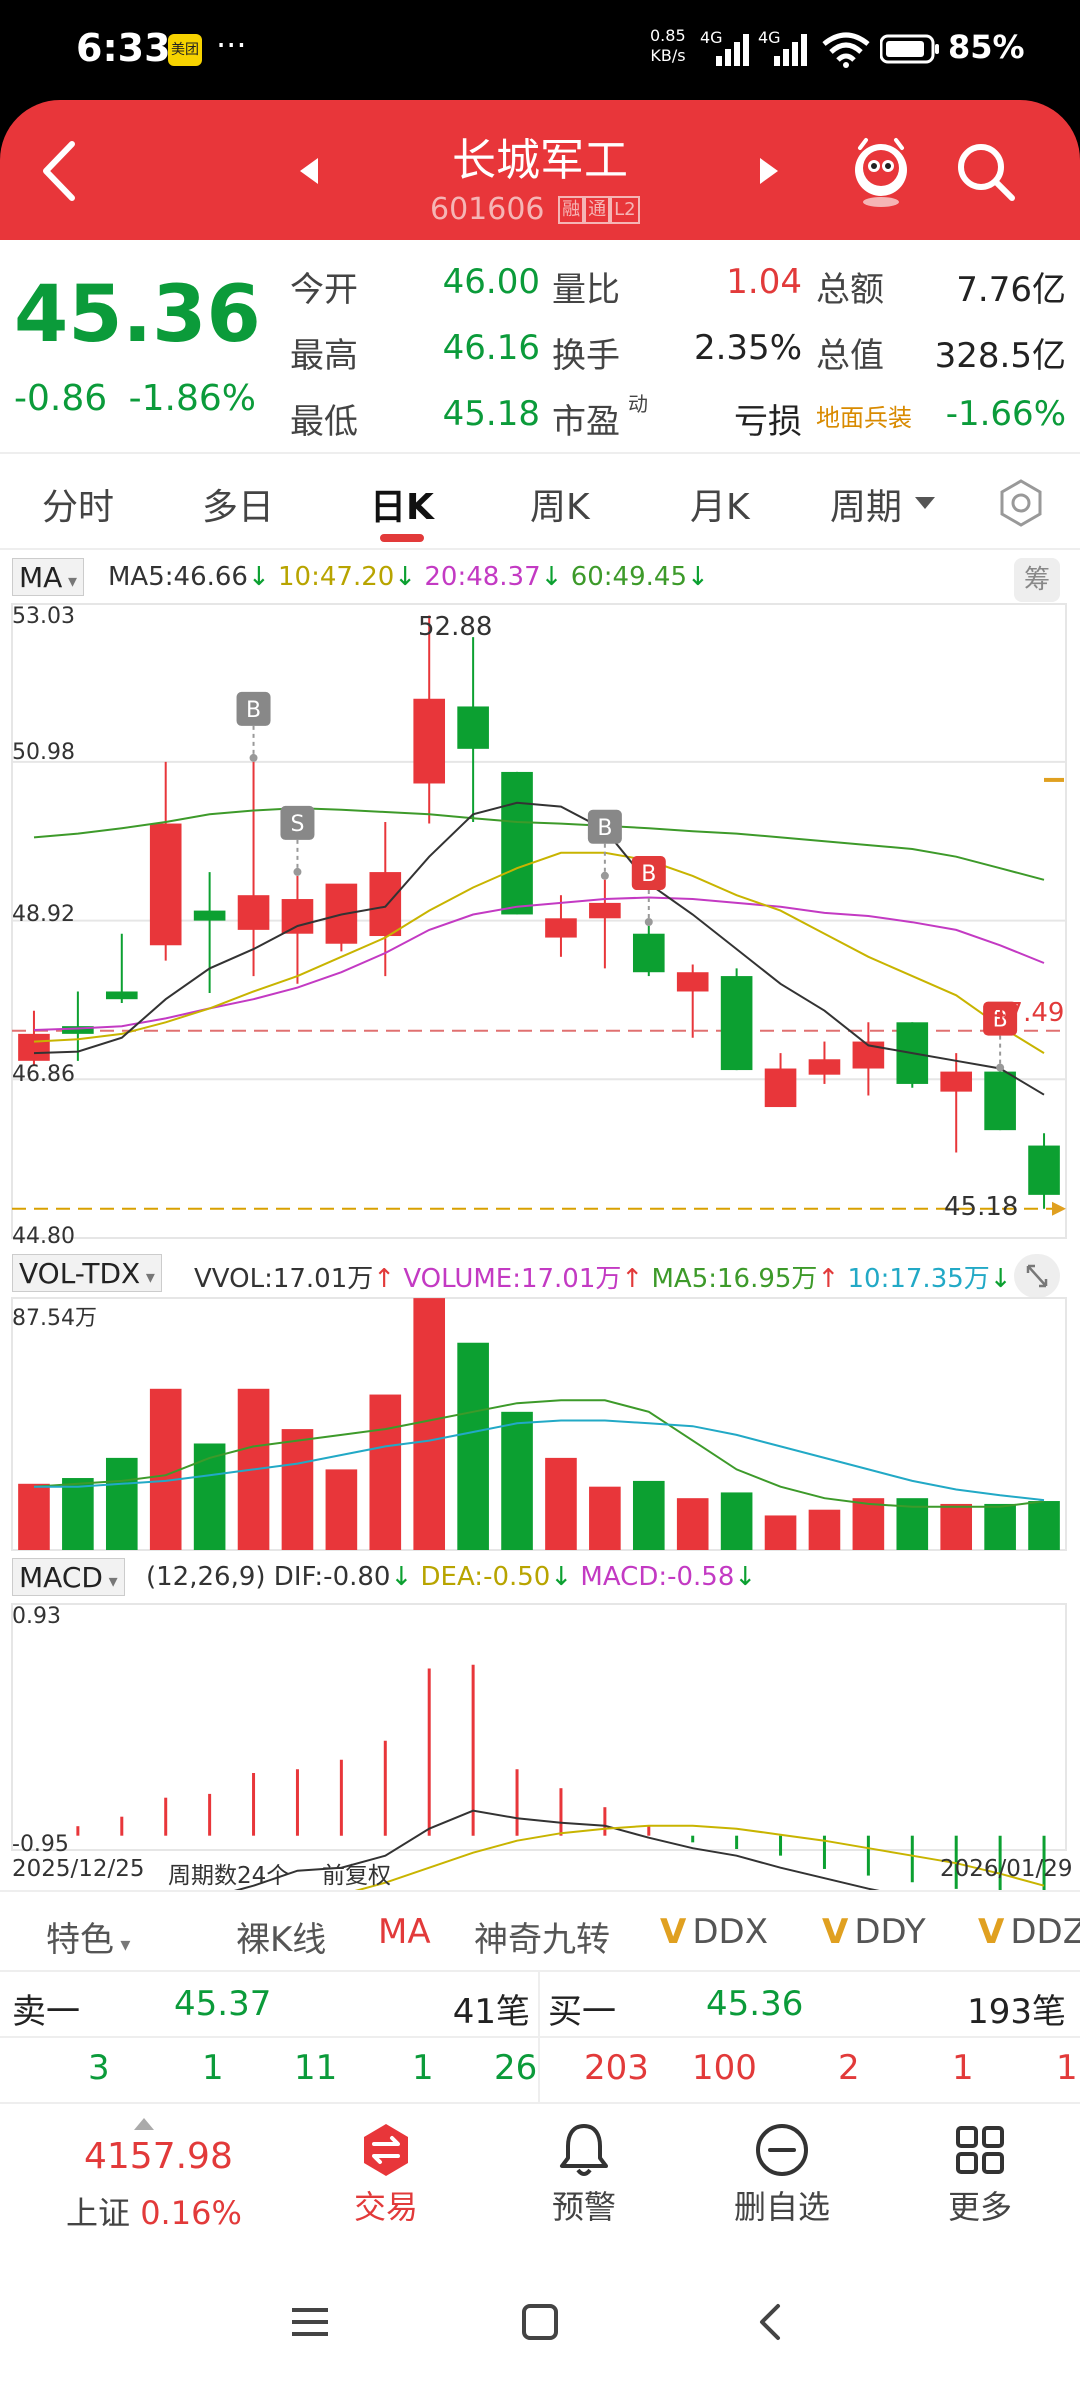 This screenshot has height=2400, width=1080. I want to click on buy-one-label: 买一, so click(582, 2012).